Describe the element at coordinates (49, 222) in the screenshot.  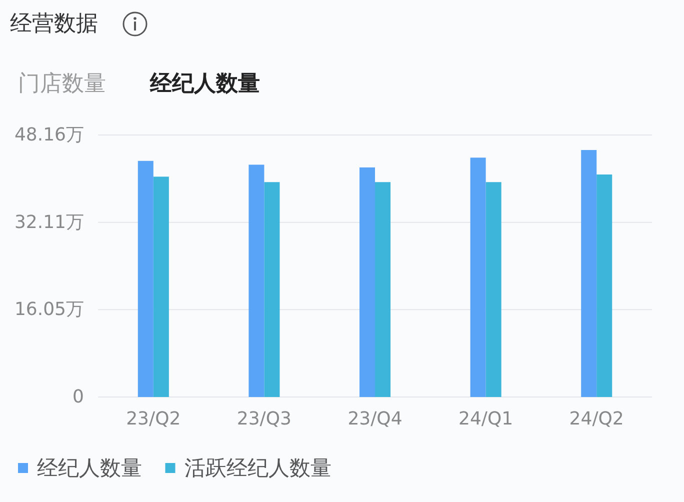
I see `y-tick-label: 32.11万` at that location.